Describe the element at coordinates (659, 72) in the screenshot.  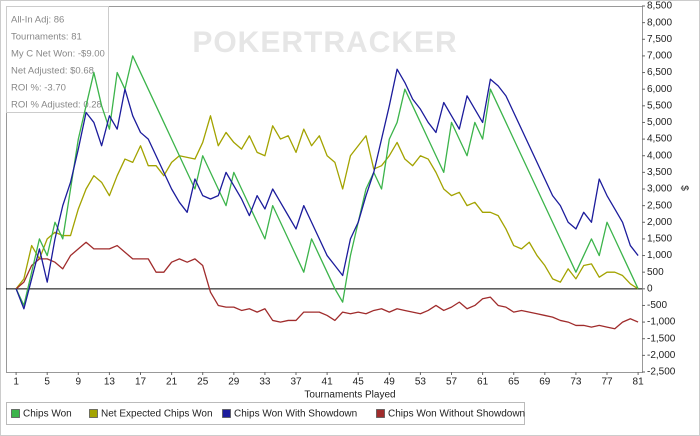
I see `y-tick-label: 6,500` at that location.